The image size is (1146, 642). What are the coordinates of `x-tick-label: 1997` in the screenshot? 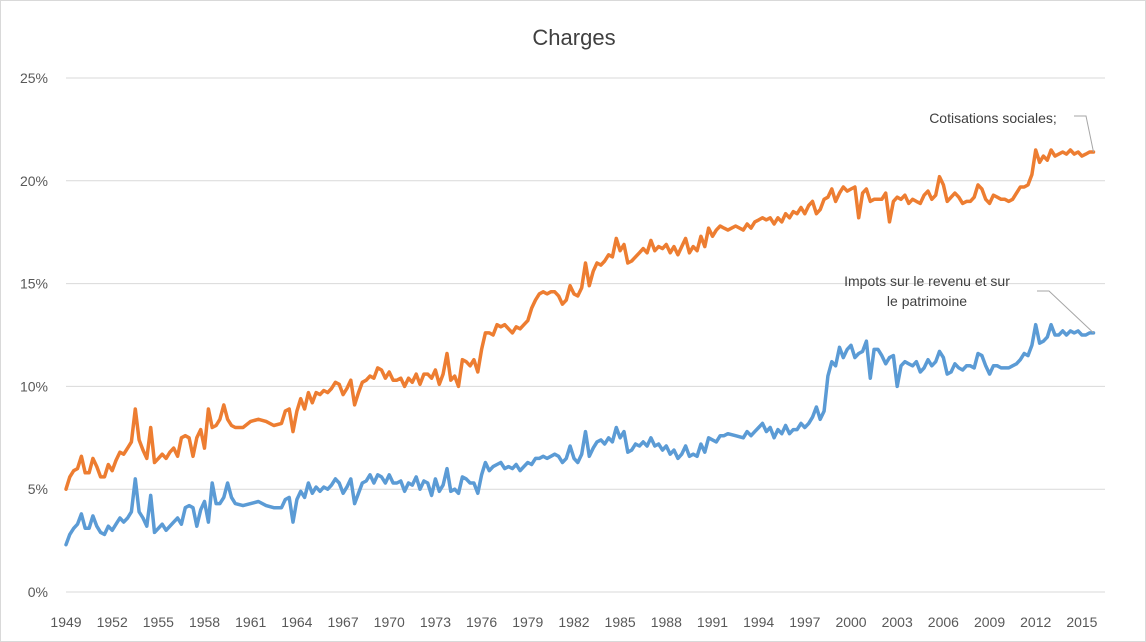 It's located at (804, 622).